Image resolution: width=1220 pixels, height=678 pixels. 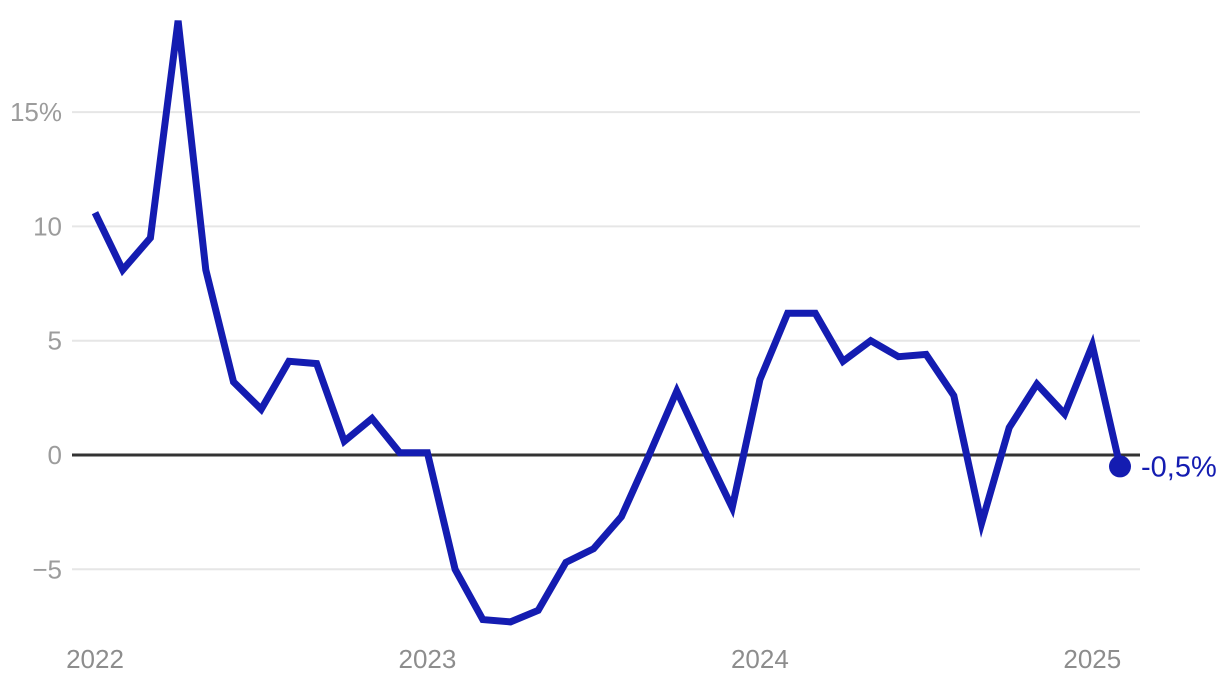 I want to click on x-tick-label-2025: 2025, so click(x=1092, y=659).